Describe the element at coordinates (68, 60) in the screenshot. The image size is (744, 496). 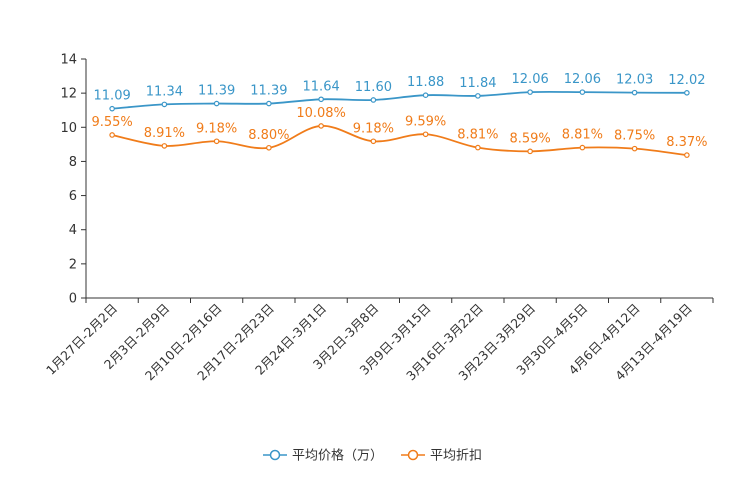
I see `y-tick-label: 14` at that location.